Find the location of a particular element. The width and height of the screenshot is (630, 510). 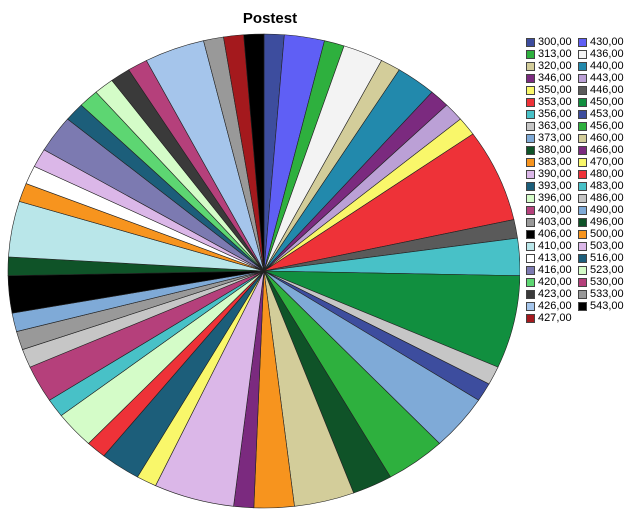

legend-row: 390,00 480,00 is located at coordinates (578, 174).